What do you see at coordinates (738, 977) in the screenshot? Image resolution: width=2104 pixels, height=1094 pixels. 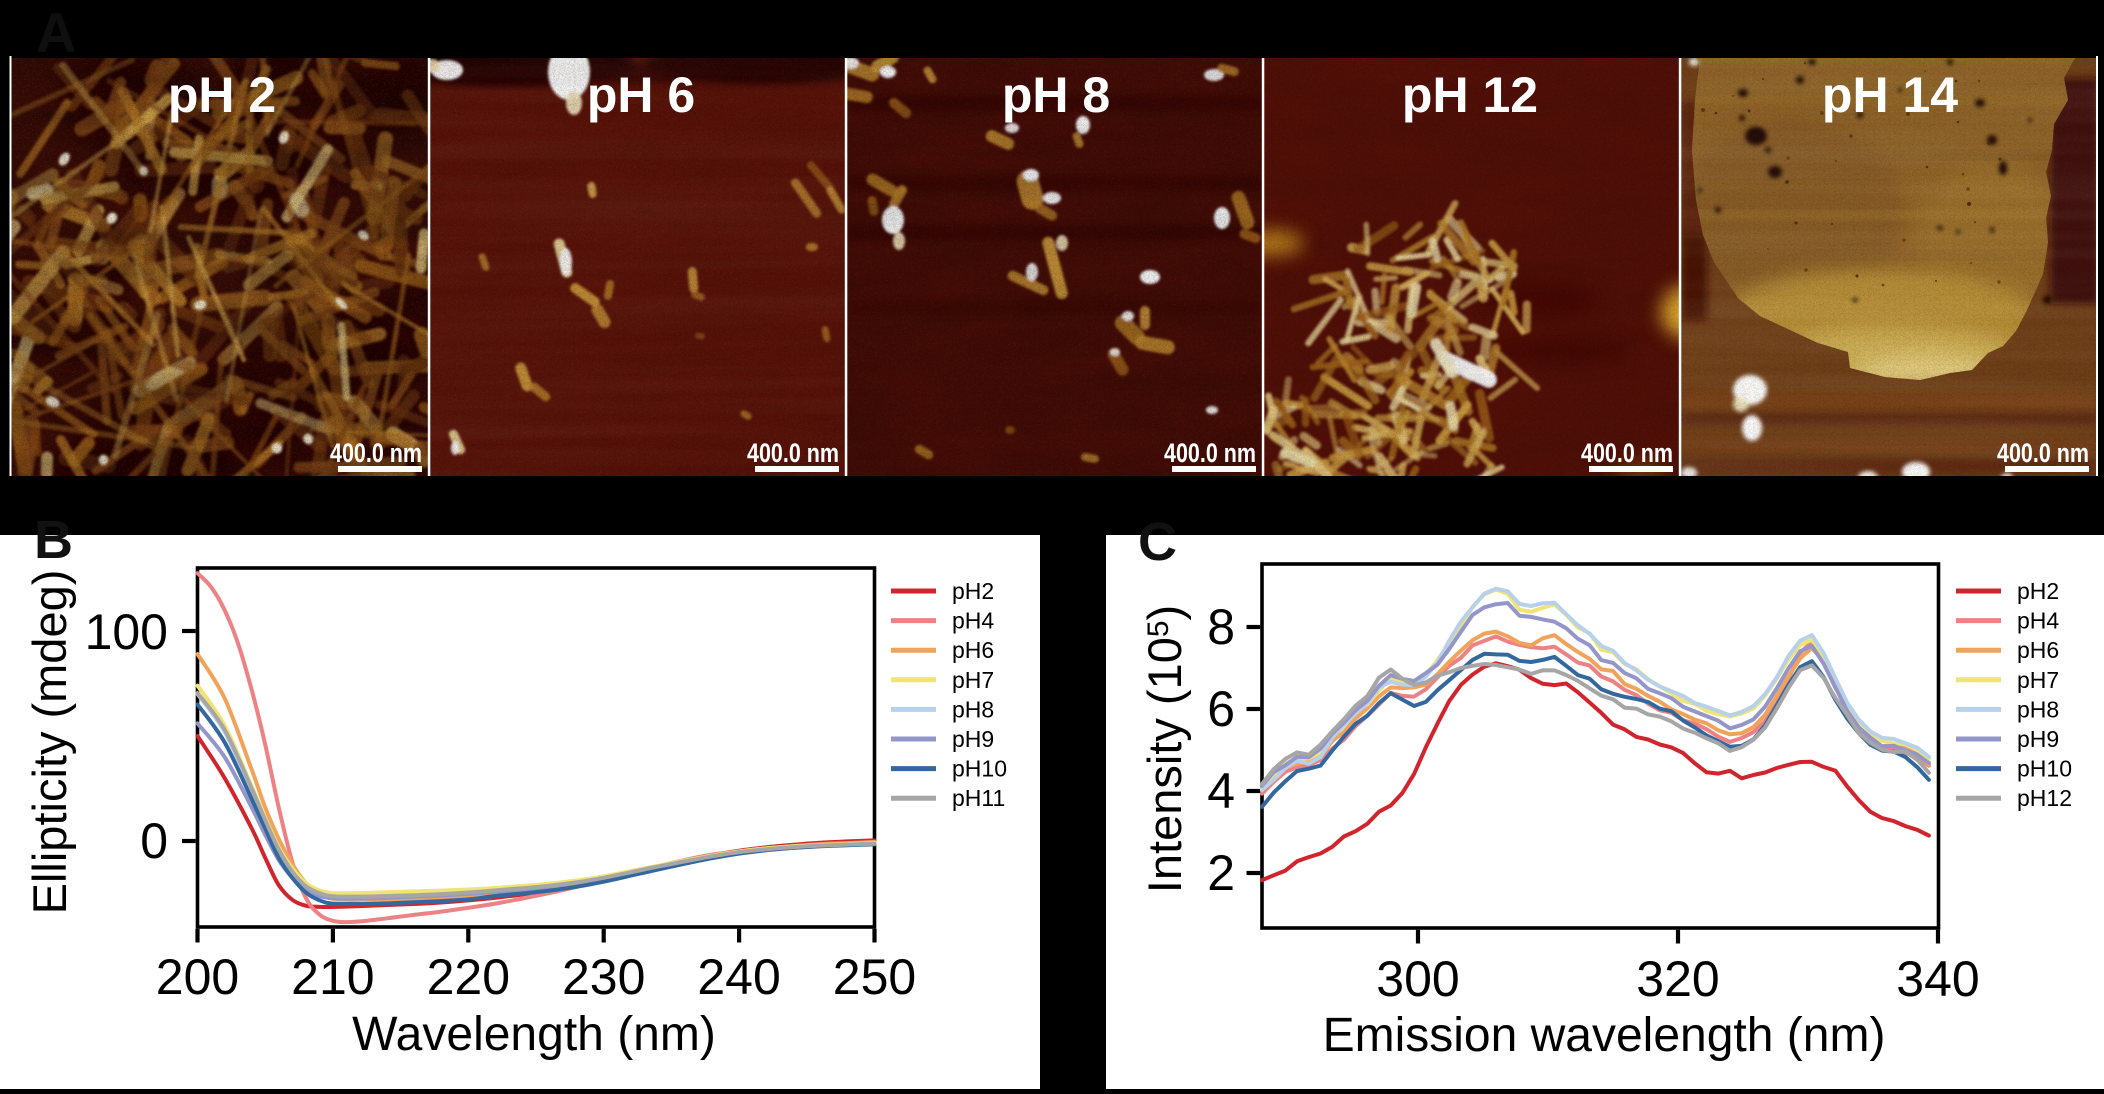 I see `svg-text: 240` at bounding box center [738, 977].